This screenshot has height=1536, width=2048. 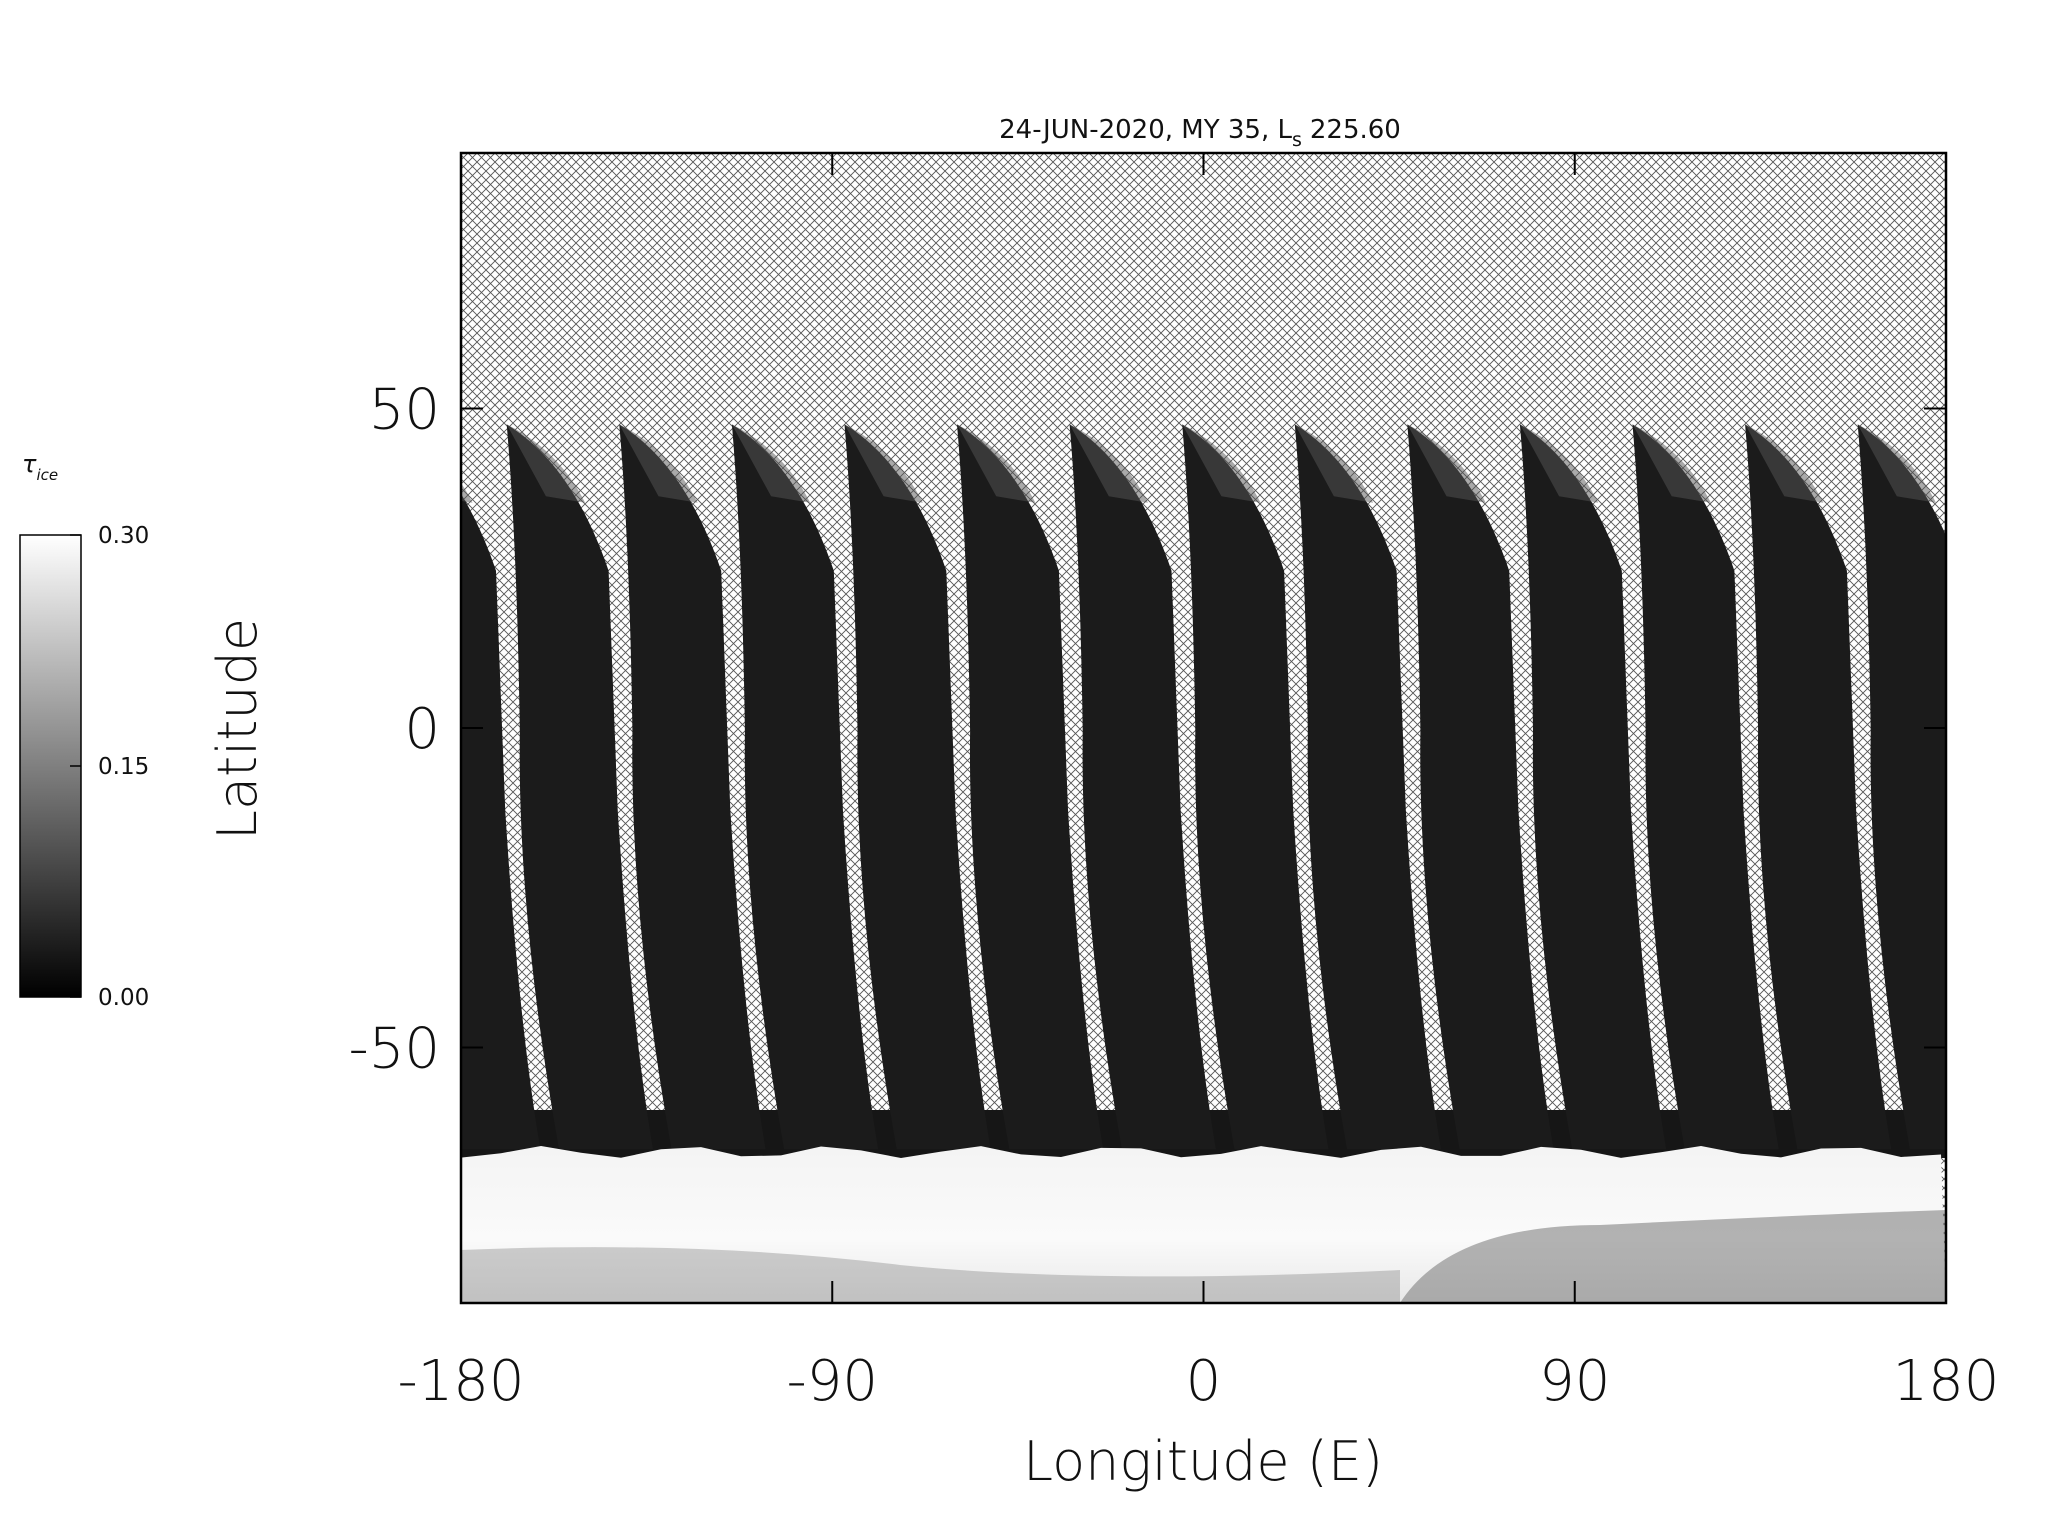 What do you see at coordinates (237, 729) in the screenshot?
I see `y-axis-label: Latitude` at bounding box center [237, 729].